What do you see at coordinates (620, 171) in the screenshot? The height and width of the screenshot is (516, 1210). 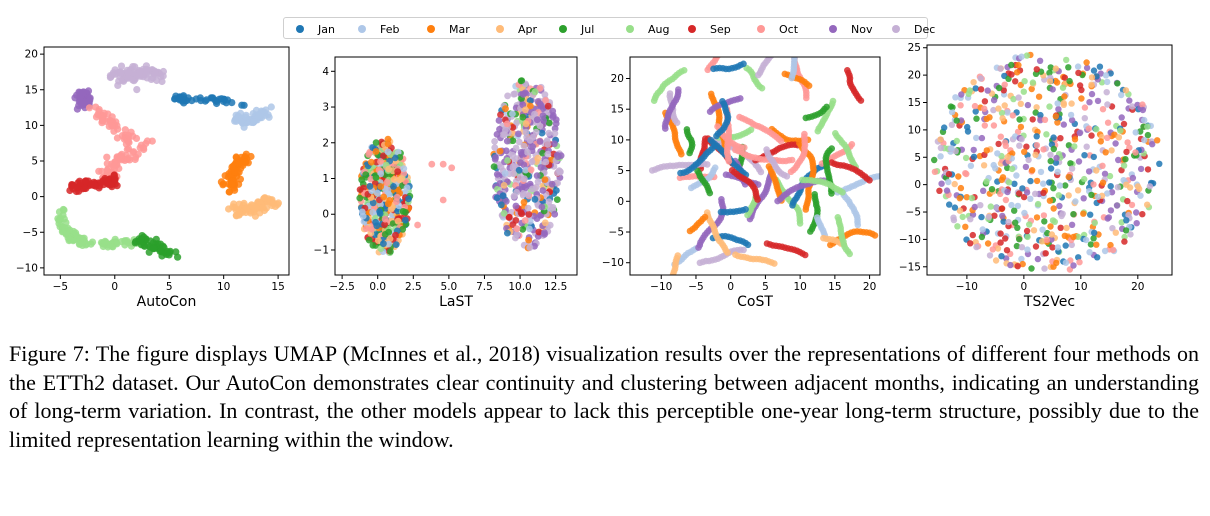 I see `y-tick-label: 5` at bounding box center [620, 171].